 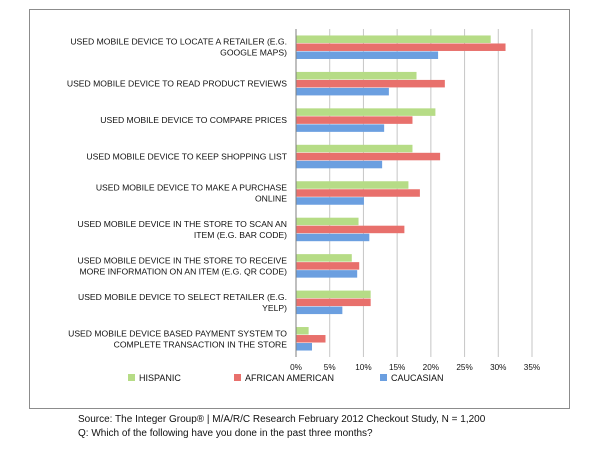 I want to click on category-label: ONLINE, so click(x=271, y=199).